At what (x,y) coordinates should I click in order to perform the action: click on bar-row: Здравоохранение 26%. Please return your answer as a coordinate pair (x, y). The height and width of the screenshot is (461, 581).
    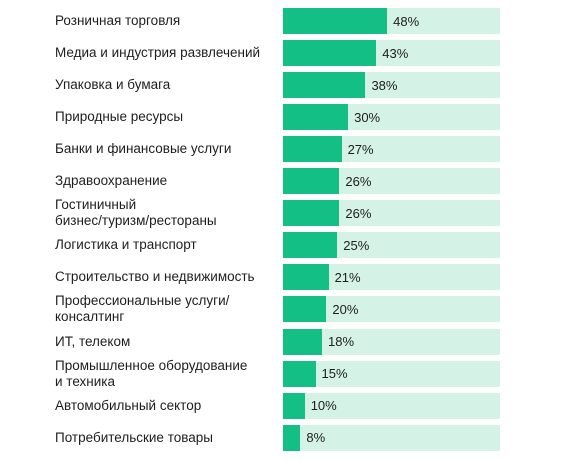
    Looking at the image, I should click on (290, 181).